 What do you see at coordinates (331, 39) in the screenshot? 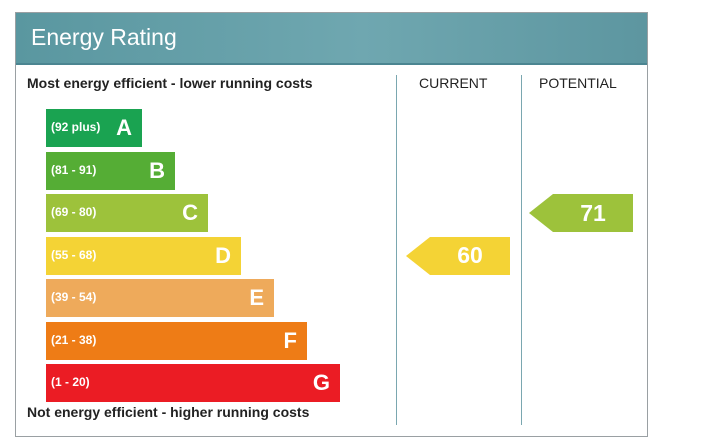
I see `header-bar: Energy Rating` at bounding box center [331, 39].